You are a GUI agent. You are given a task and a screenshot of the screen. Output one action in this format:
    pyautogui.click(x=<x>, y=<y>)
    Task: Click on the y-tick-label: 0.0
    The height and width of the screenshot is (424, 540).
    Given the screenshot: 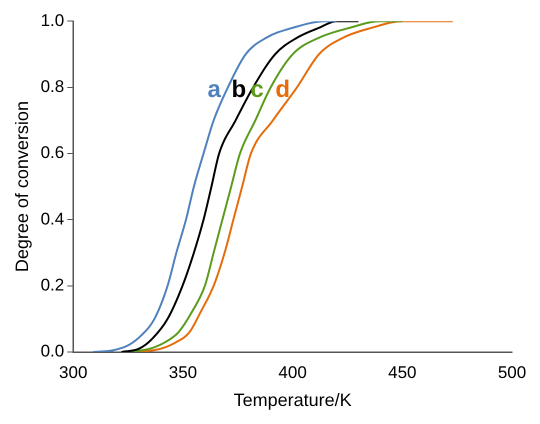 What is the action you would take?
    pyautogui.click(x=52, y=351)
    